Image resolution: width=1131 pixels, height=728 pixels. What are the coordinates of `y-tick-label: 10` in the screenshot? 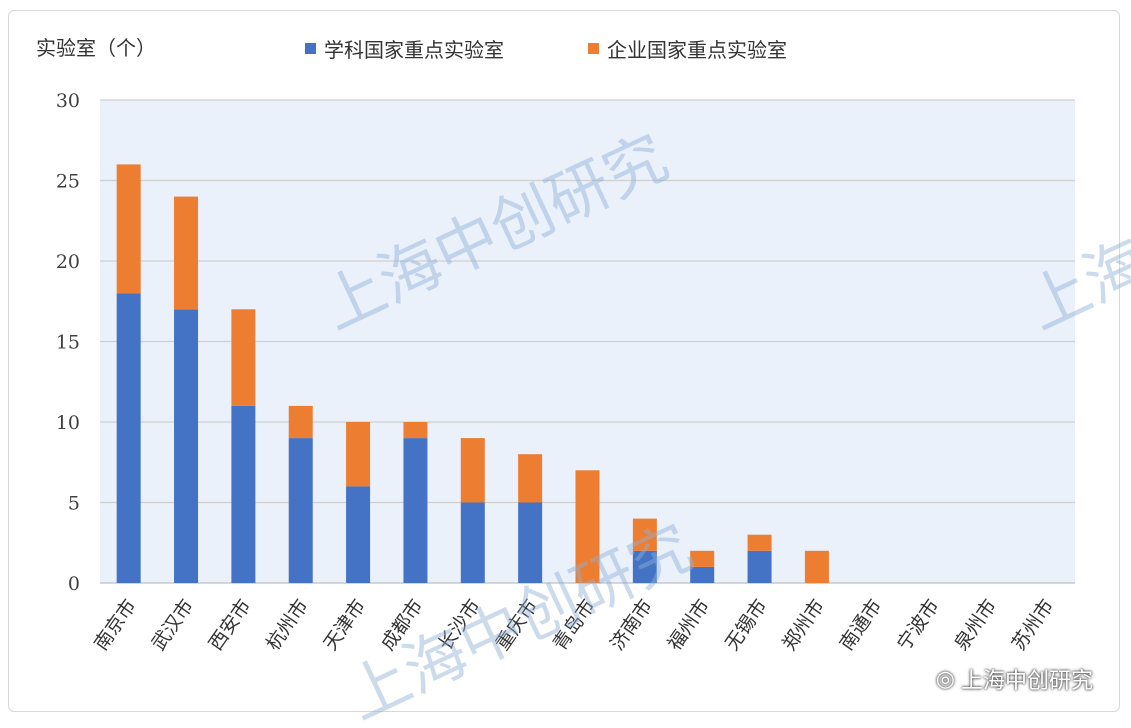 It's located at (68, 423).